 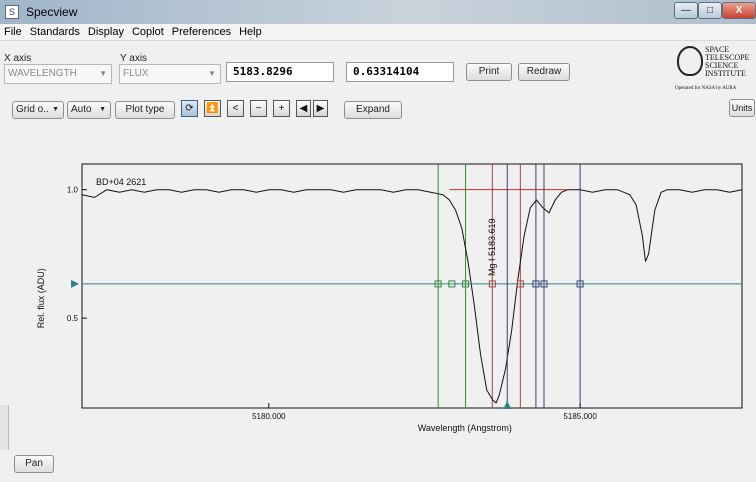 What do you see at coordinates (12, 12) in the screenshot?
I see `app-icon: S` at bounding box center [12, 12].